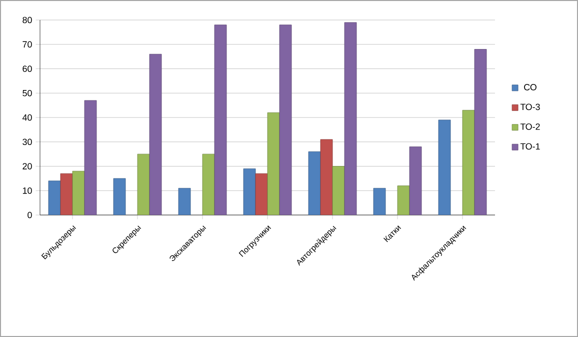  I want to click on legend-label: ТО-2, so click(530, 126).